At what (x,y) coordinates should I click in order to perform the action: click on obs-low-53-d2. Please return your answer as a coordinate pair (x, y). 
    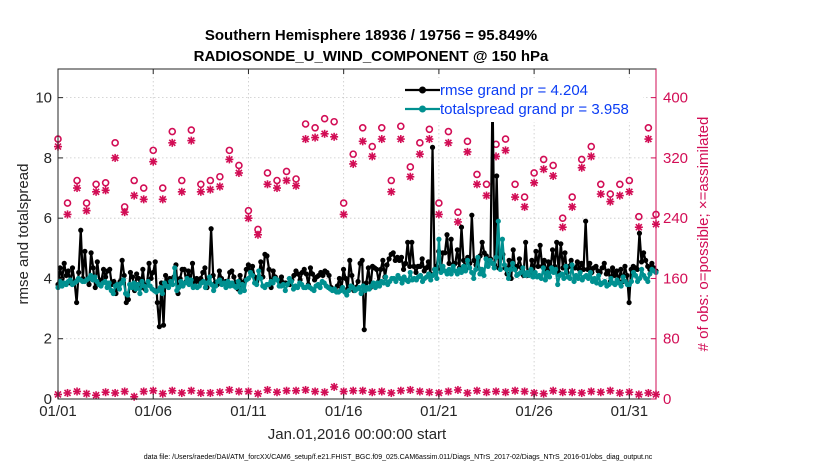
    Looking at the image, I should click on (563, 392).